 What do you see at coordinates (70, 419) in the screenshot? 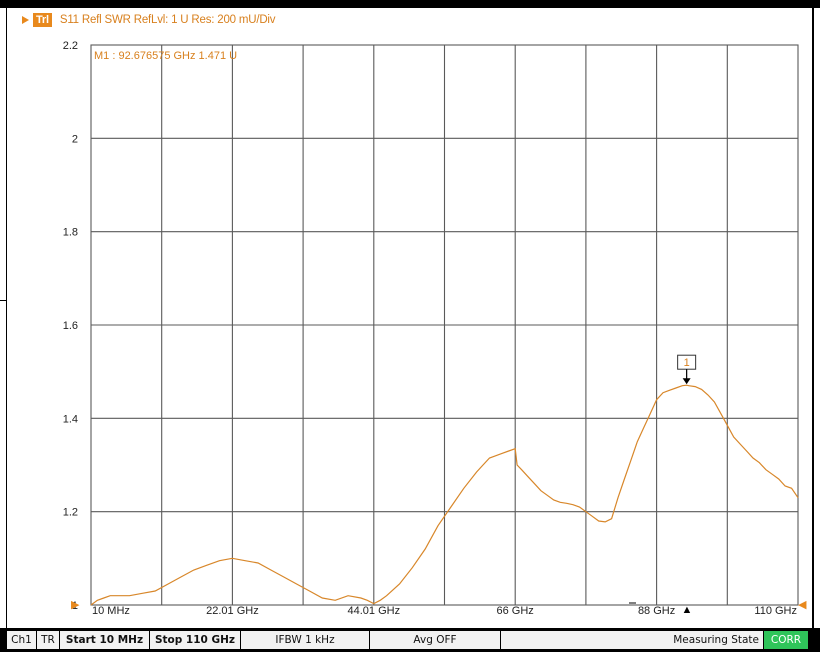
I see `y-tick-label: 1.4` at bounding box center [70, 419].